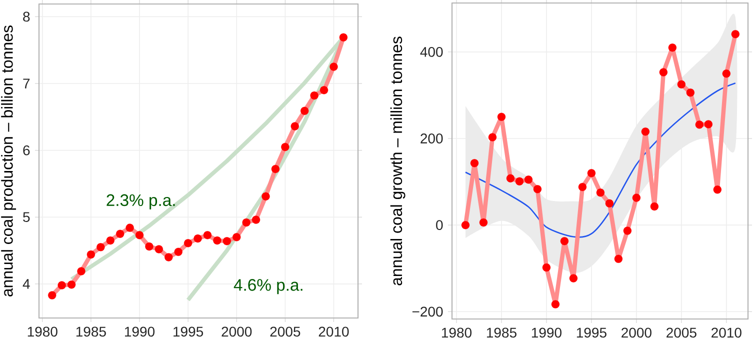 The width and height of the screenshot is (754, 347). Describe the element at coordinates (398, 161) in the screenshot. I see `y-axis-title: annual coal growth – million tonnes` at that location.